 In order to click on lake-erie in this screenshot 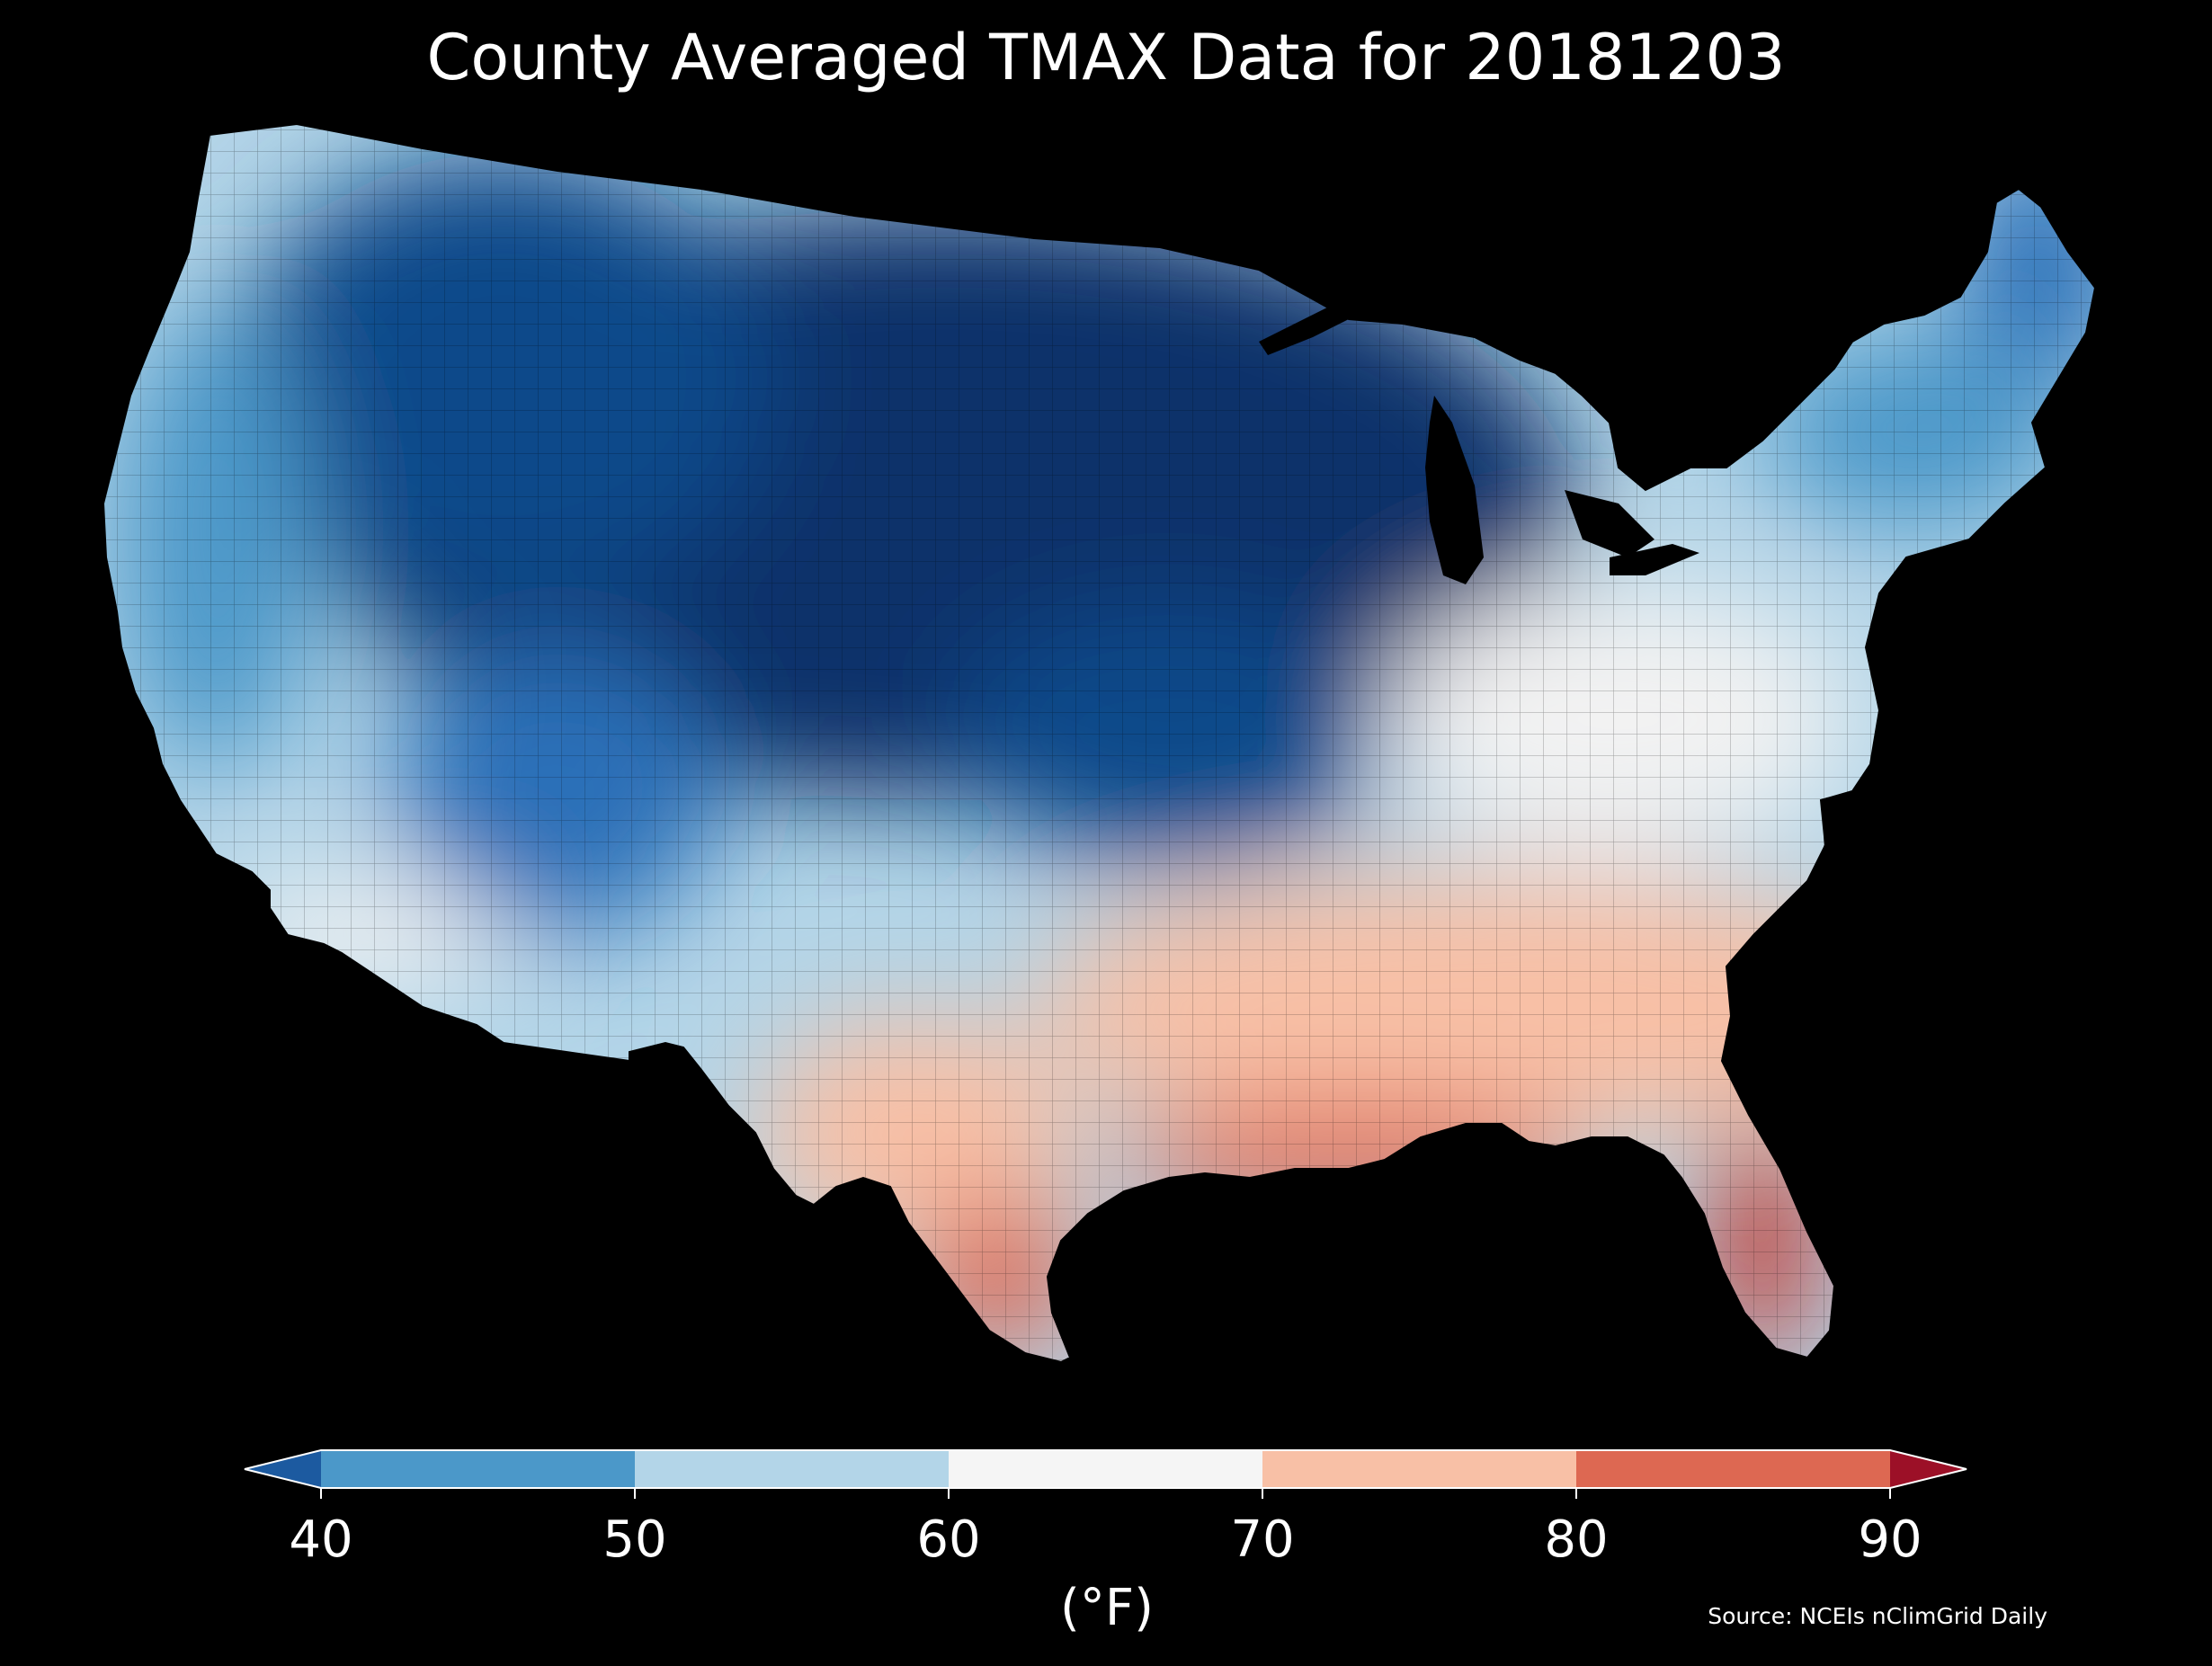, I will do `click(1654, 559)`.